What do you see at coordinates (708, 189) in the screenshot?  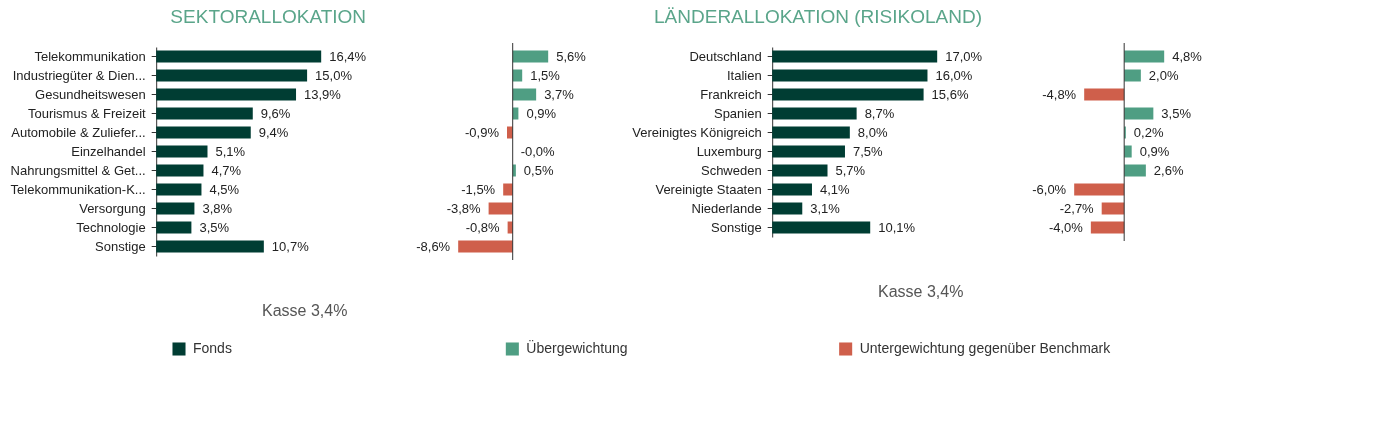 I see `y-tick-label: Vereinigte Staaten` at bounding box center [708, 189].